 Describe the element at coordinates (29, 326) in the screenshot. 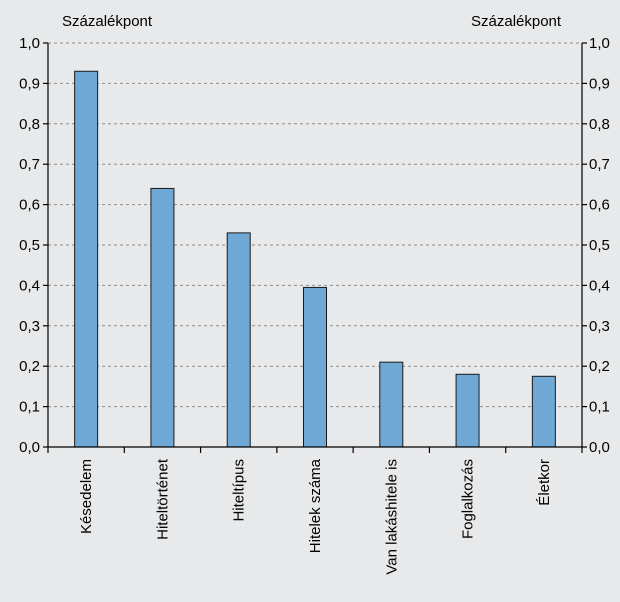

I see `left-tick-label: 0,3` at that location.